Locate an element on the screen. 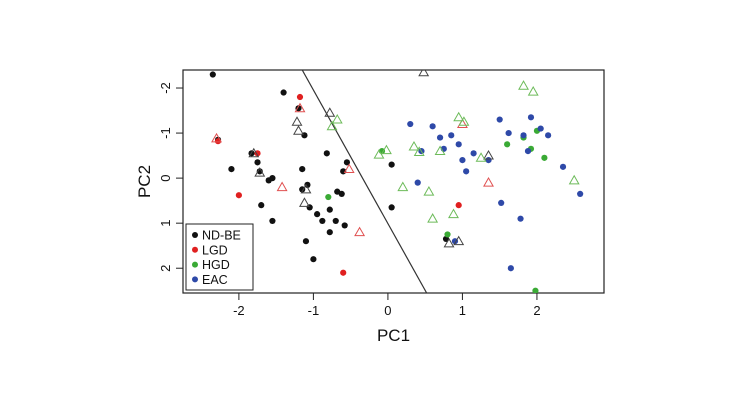 The image size is (740, 410). y-tick-label: -2 is located at coordinates (165, 88).